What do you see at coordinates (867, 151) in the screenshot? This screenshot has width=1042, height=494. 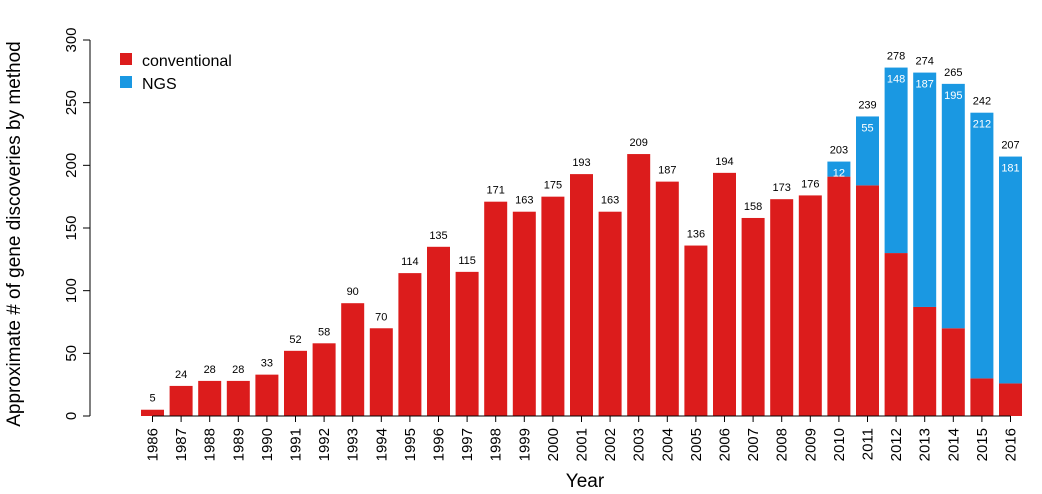 I see `bar-ngs-2011` at bounding box center [867, 151].